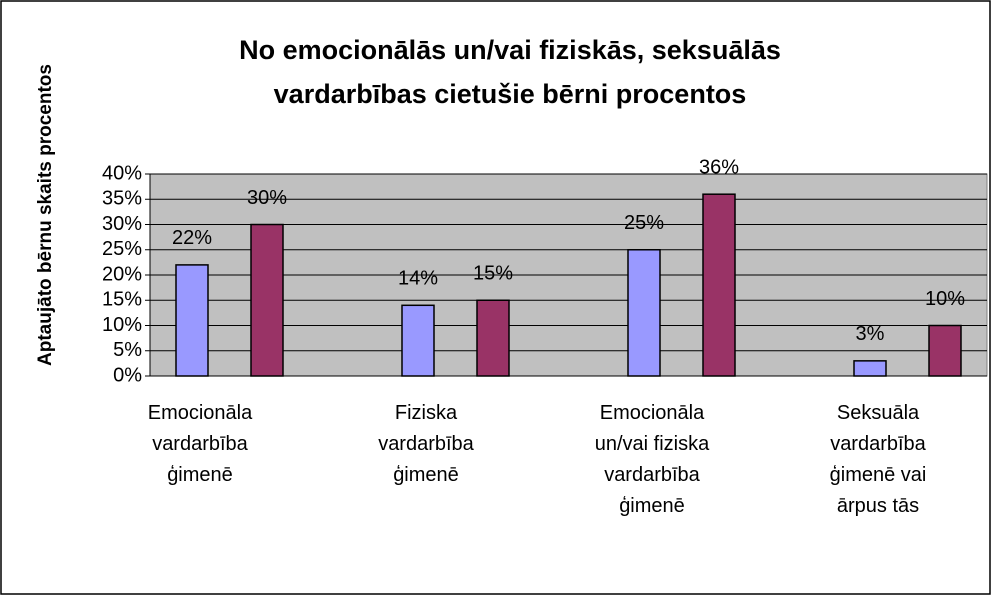 This screenshot has height=596, width=992. I want to click on y-tick-label: 30%, so click(122, 224).